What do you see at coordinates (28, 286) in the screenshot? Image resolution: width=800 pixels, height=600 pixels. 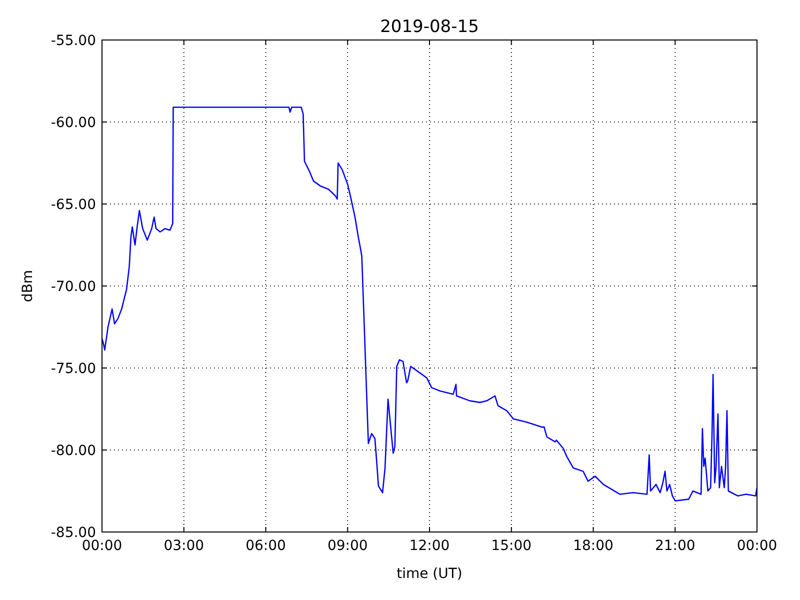 I see `y-axis-title: dBm` at bounding box center [28, 286].